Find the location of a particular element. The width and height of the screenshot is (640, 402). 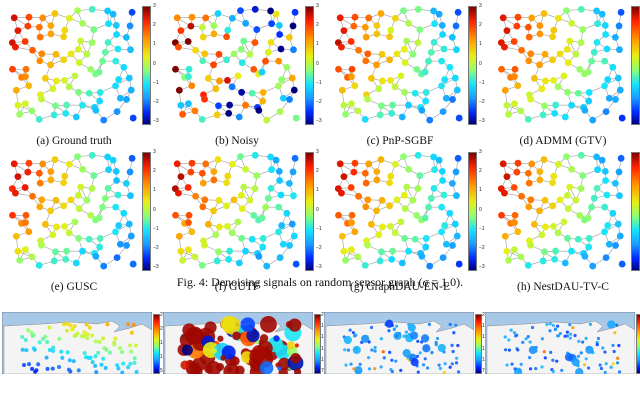

colorbar-tick: 3 is located at coordinates (480, 152).